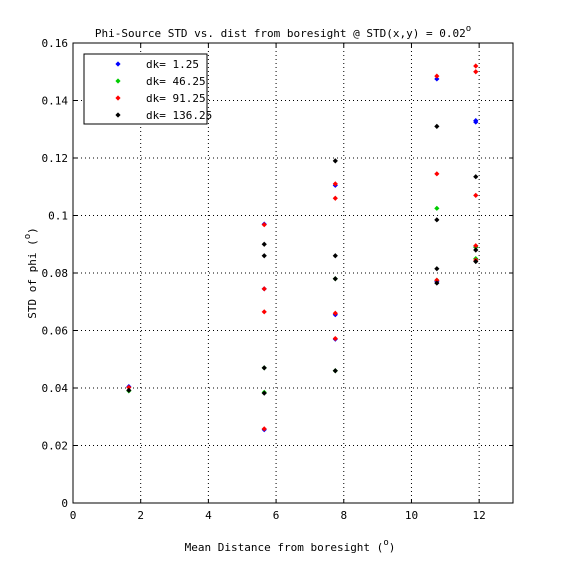 The height and width of the screenshot is (566, 567). Describe the element at coordinates (479, 515) in the screenshot. I see `x-tick-label: 12` at that location.